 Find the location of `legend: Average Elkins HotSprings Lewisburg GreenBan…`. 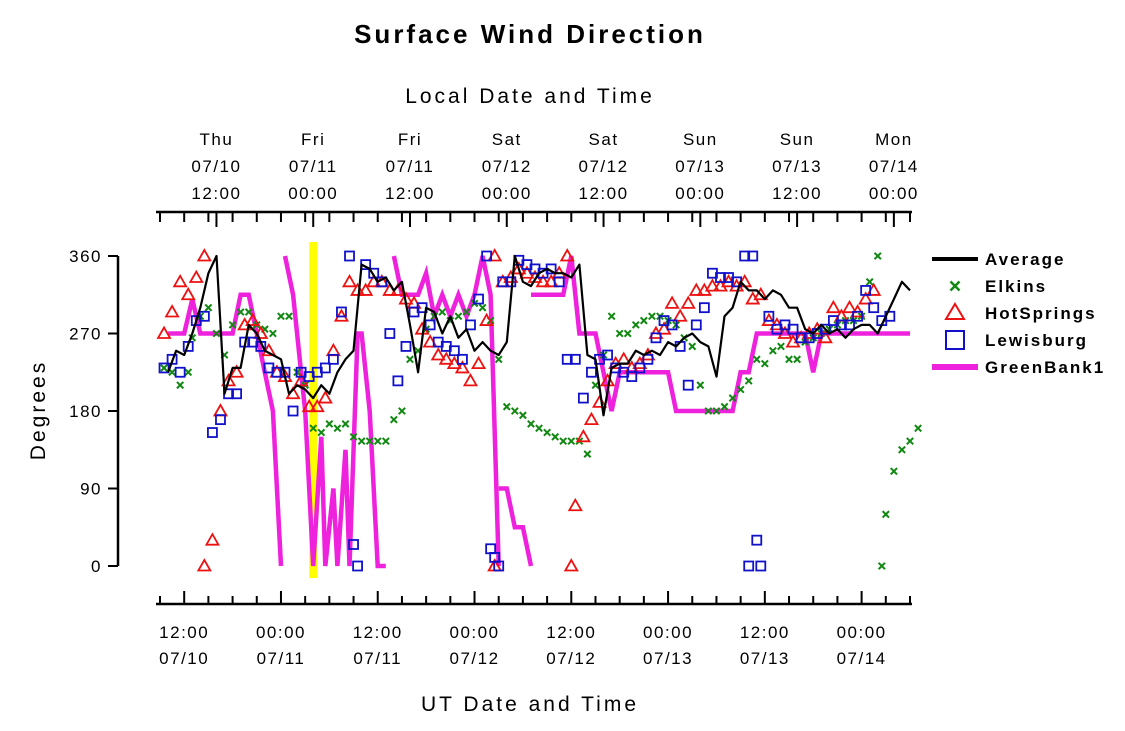

legend: Average Elkins HotSprings Lewisburg GreenBan… is located at coordinates (1017, 313).